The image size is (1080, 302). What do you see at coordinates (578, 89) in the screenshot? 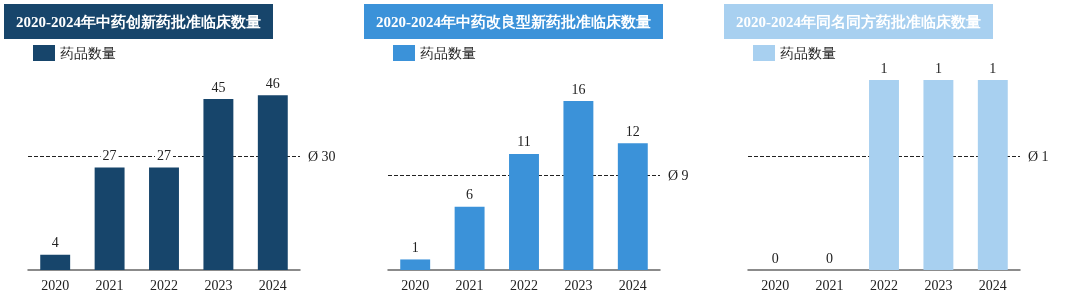
I see `data-label: 16` at bounding box center [578, 89].